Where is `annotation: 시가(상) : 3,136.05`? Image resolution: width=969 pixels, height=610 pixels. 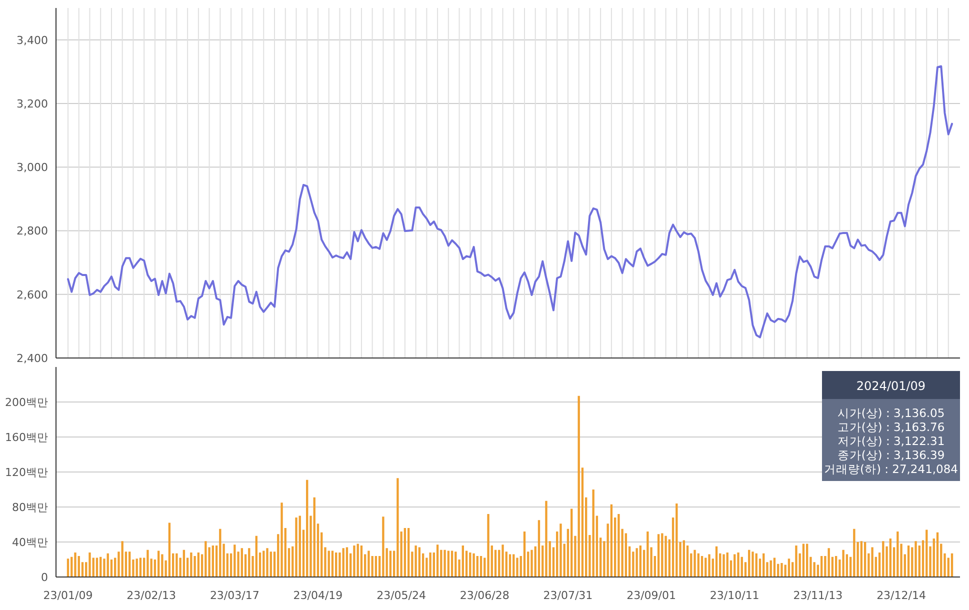
annotation: 시가(상) : 3,136.05 is located at coordinates (891, 413).